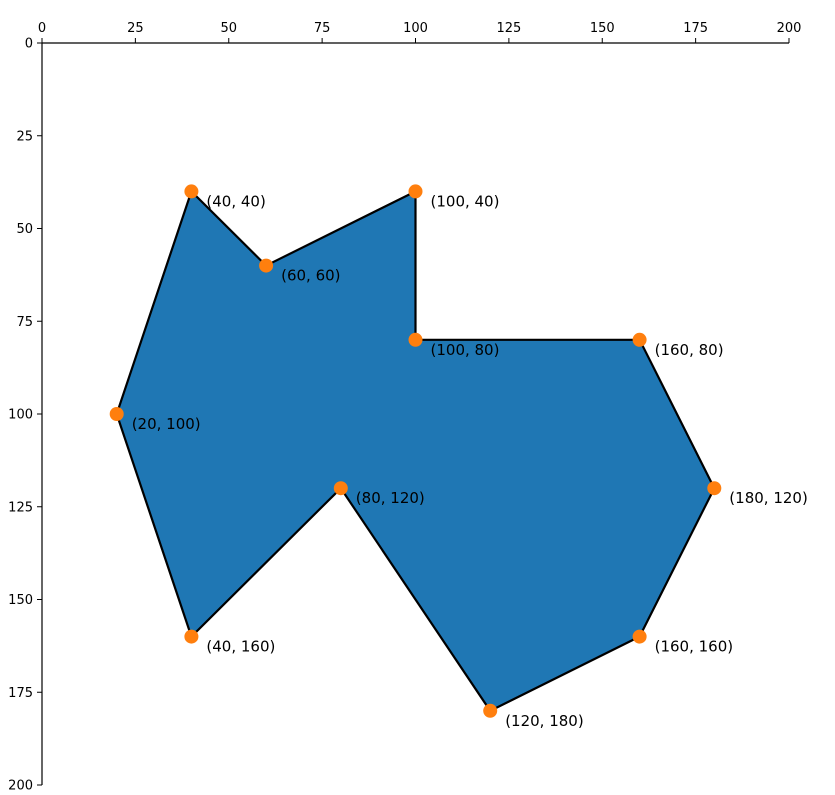  Describe the element at coordinates (135, 28) in the screenshot. I see `x-tick-label: 25` at that location.